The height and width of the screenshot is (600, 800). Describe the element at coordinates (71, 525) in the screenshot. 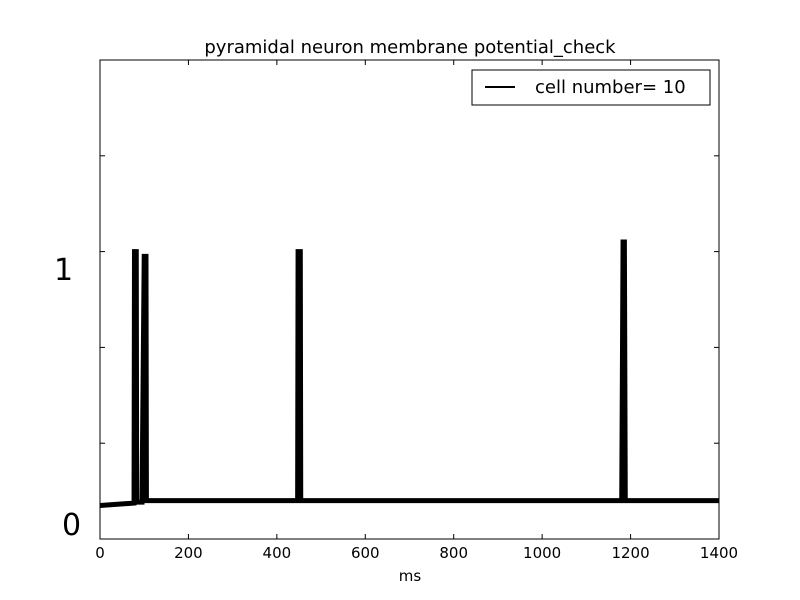

I see `overlay-label-bottom: 0` at that location.